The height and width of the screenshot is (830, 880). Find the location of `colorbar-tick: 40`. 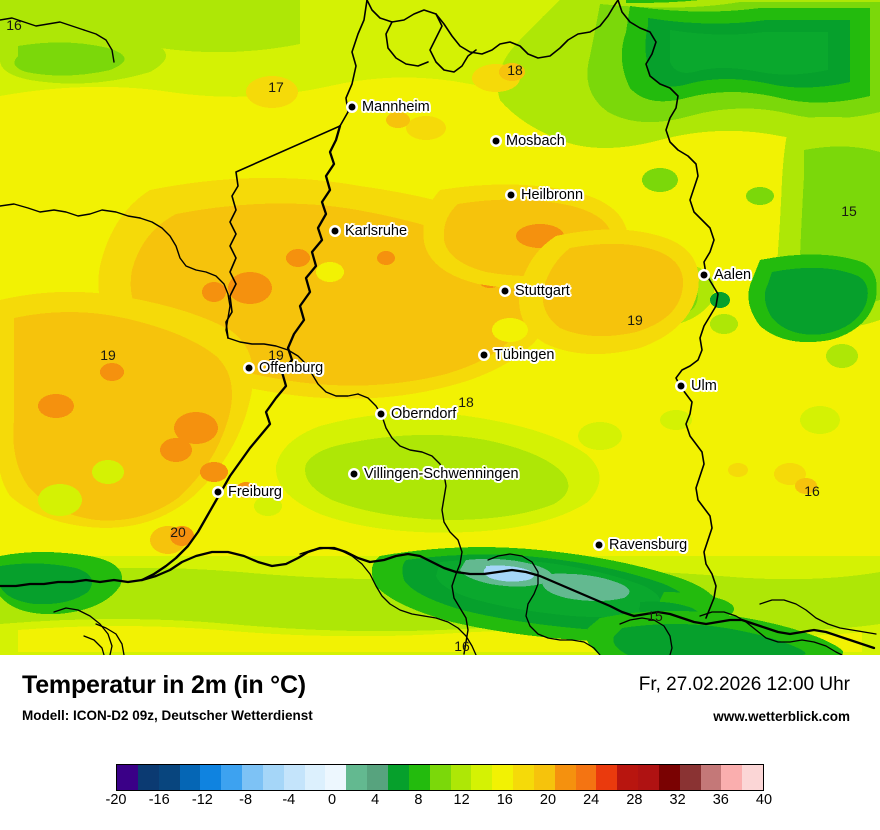

colorbar-tick: 40 is located at coordinates (764, 800).